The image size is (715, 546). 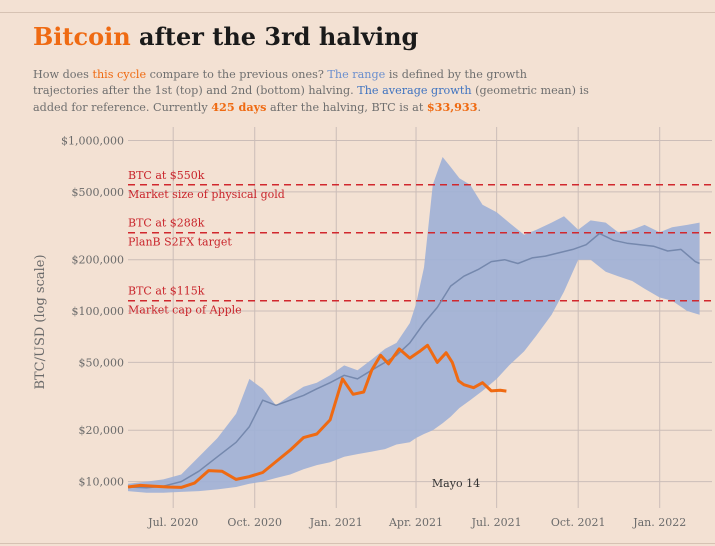 I want to click on subtitle-text-5: after the halving, BTC is at, so click(x=346, y=107).